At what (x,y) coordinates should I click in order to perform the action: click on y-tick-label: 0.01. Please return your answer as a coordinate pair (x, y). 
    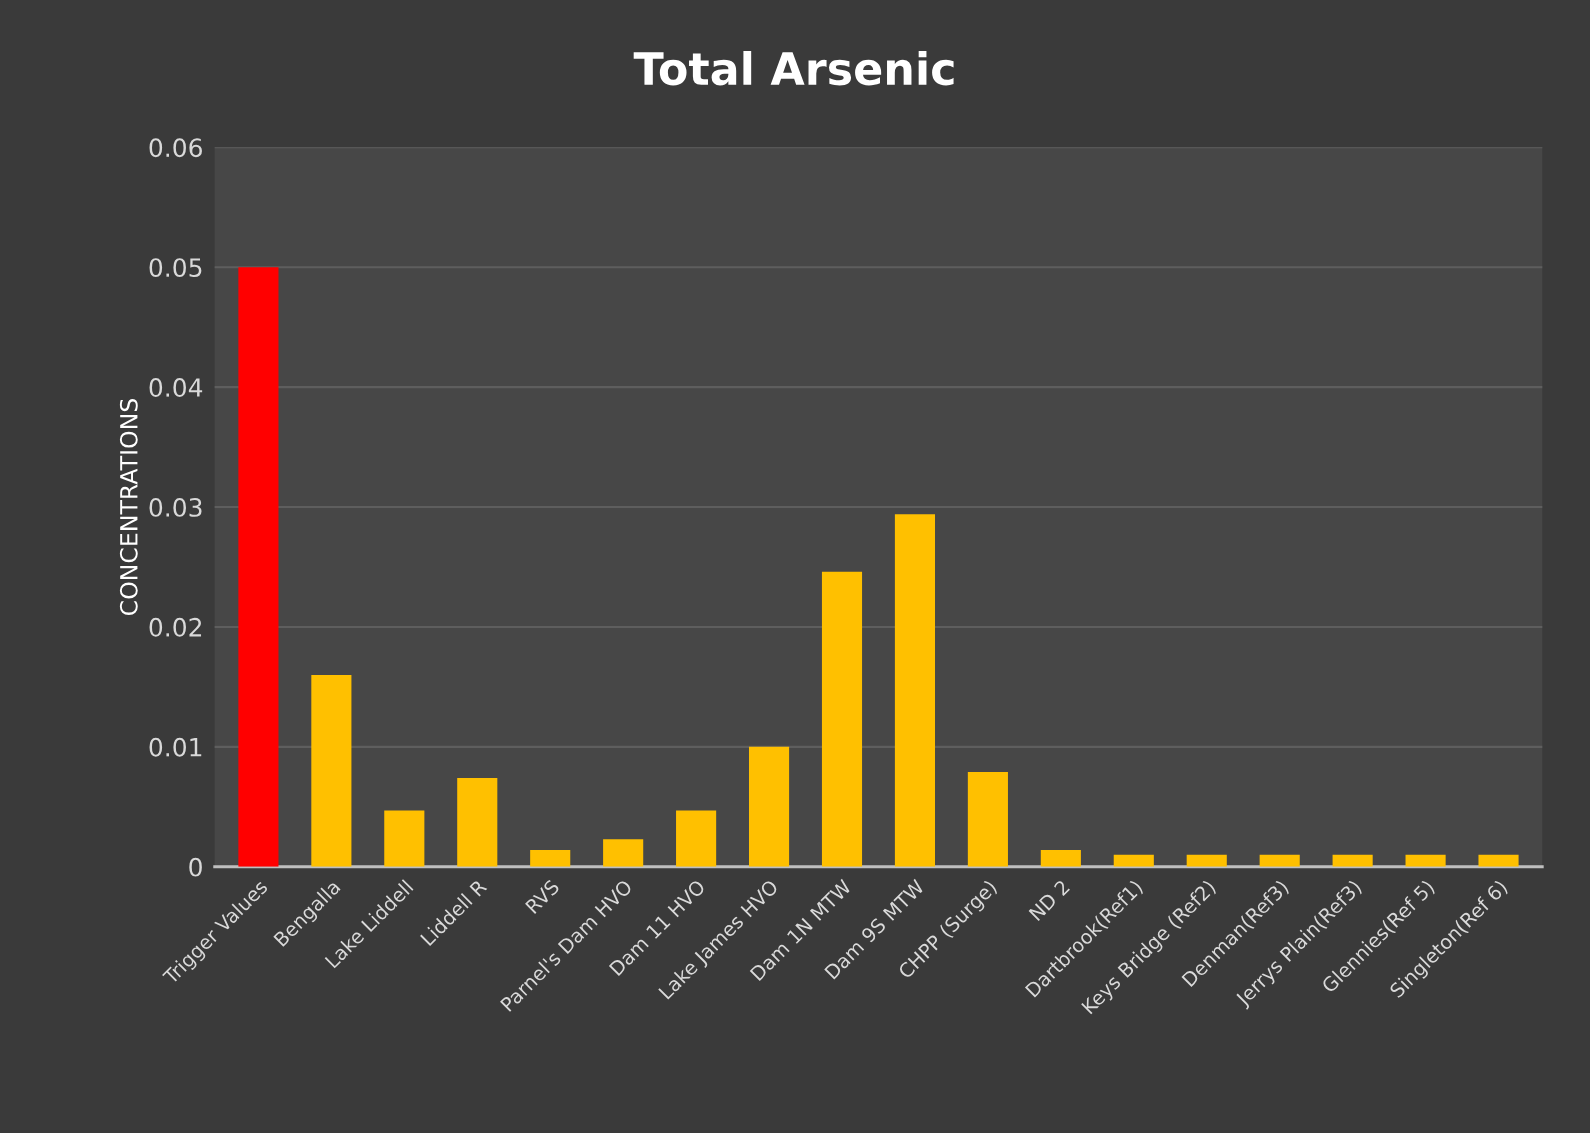
    Looking at the image, I should click on (175, 747).